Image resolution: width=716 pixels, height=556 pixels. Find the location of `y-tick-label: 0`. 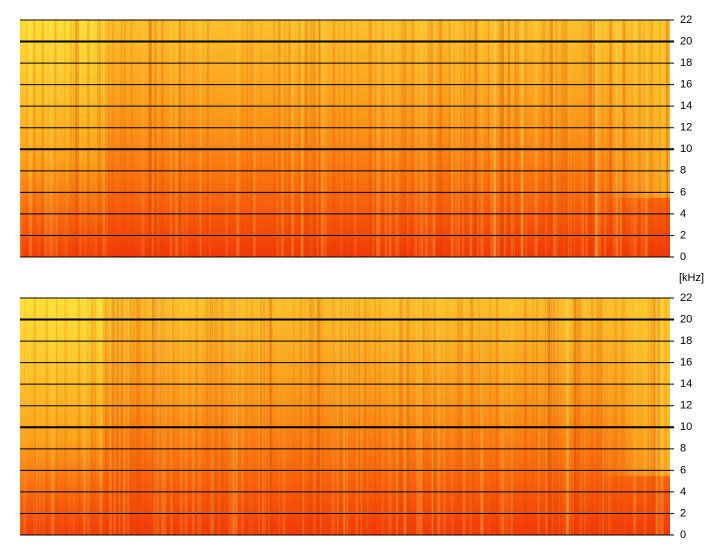

y-tick-label: 0 is located at coordinates (683, 535).